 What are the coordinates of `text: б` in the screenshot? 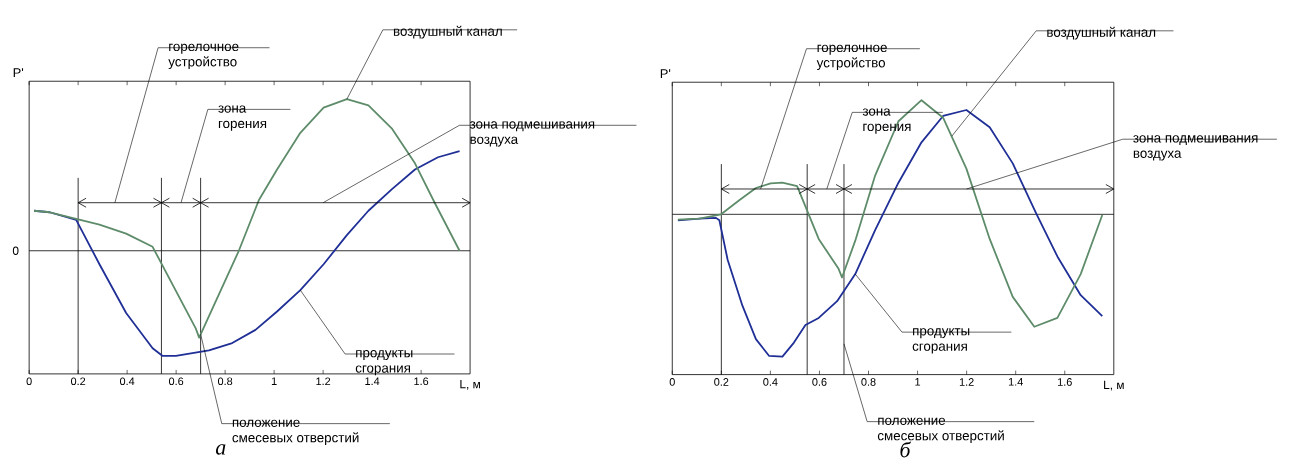 It's located at (906, 449).